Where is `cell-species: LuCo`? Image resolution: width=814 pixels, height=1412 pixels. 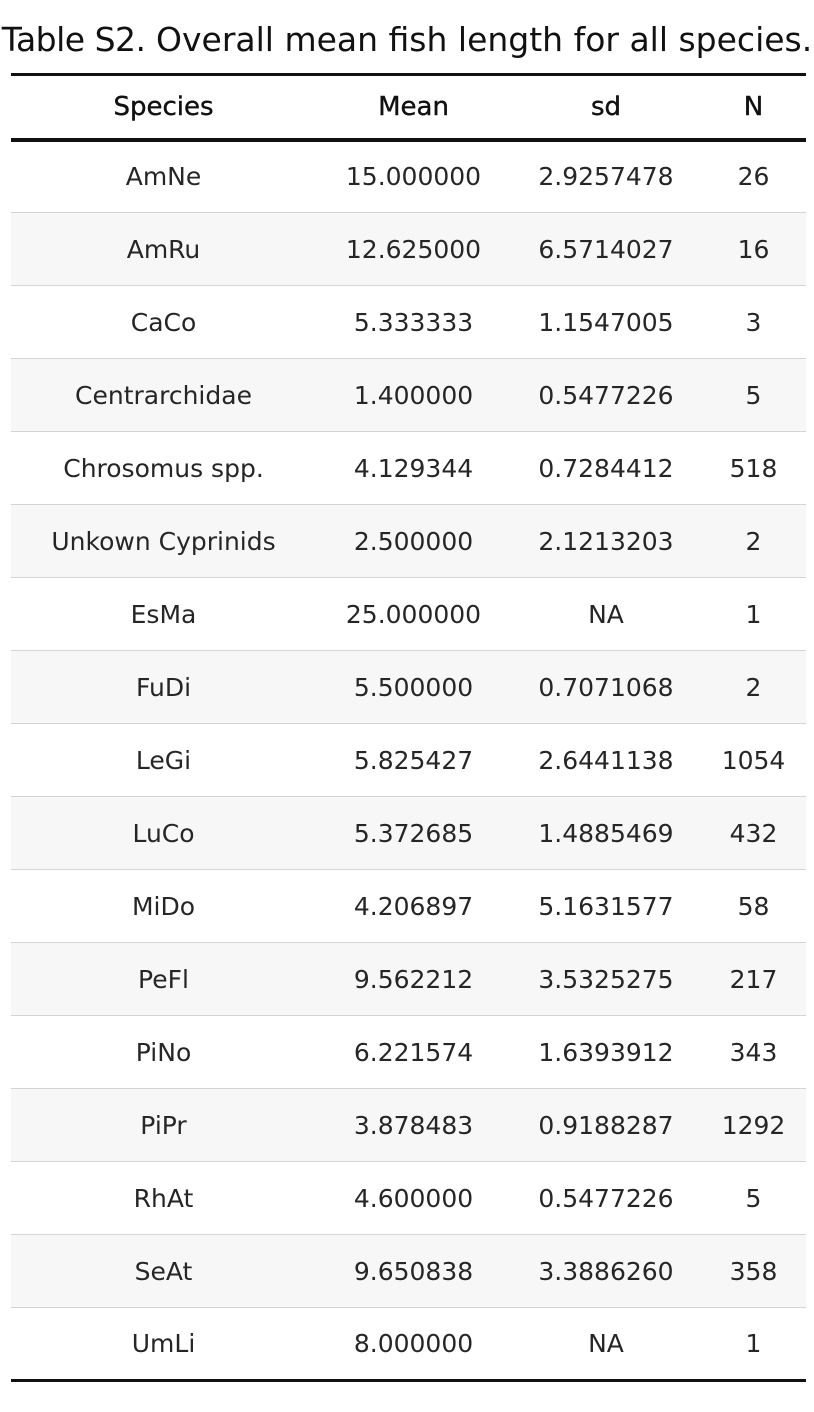 cell-species: LuCo is located at coordinates (163, 833).